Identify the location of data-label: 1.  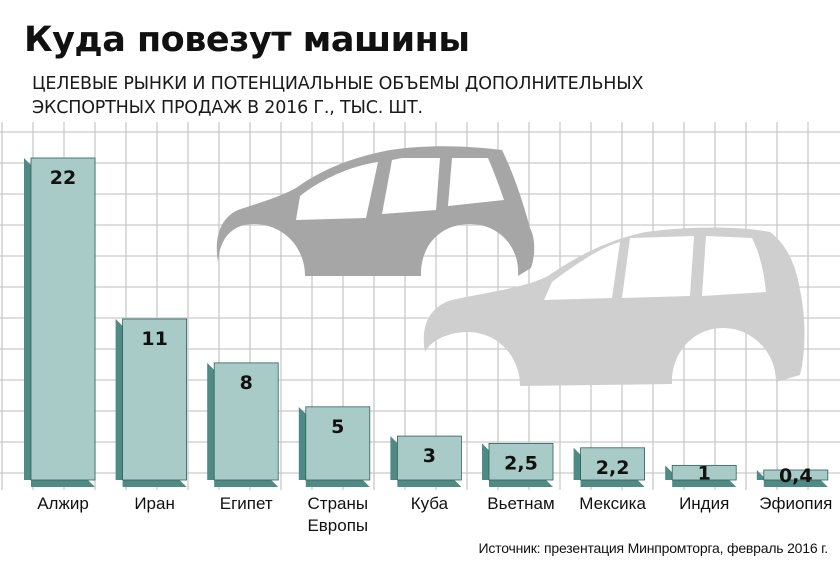
(704, 474).